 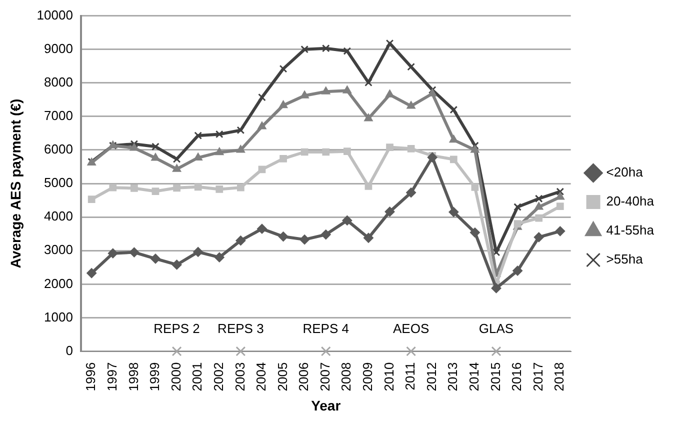 I want to click on x-tick-label: 2000, so click(x=176, y=377).